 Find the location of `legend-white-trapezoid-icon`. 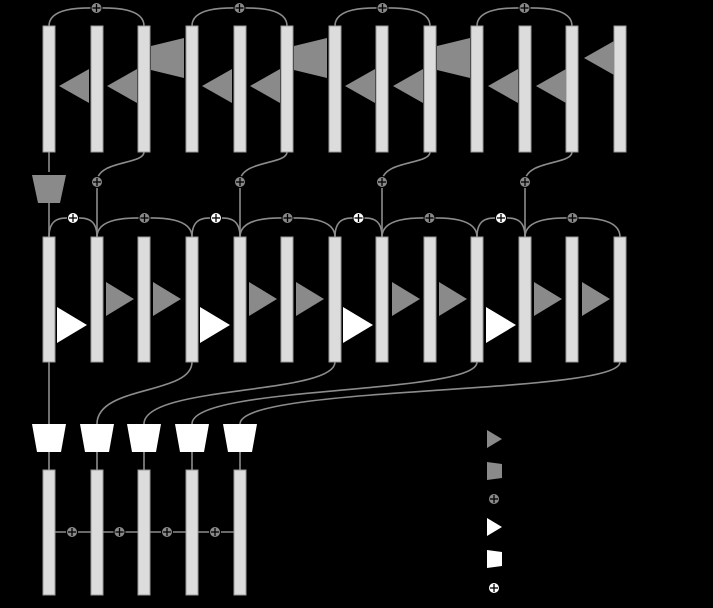

legend-white-trapezoid-icon is located at coordinates (494, 559).